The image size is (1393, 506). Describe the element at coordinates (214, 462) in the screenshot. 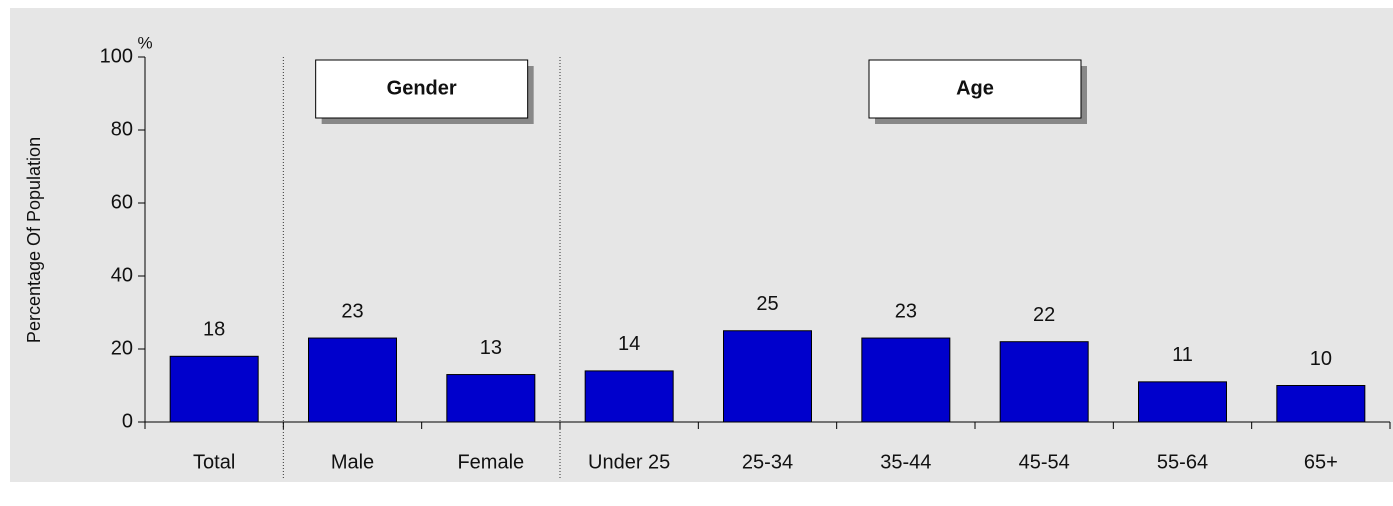

I see `x-tick-label: Total` at that location.